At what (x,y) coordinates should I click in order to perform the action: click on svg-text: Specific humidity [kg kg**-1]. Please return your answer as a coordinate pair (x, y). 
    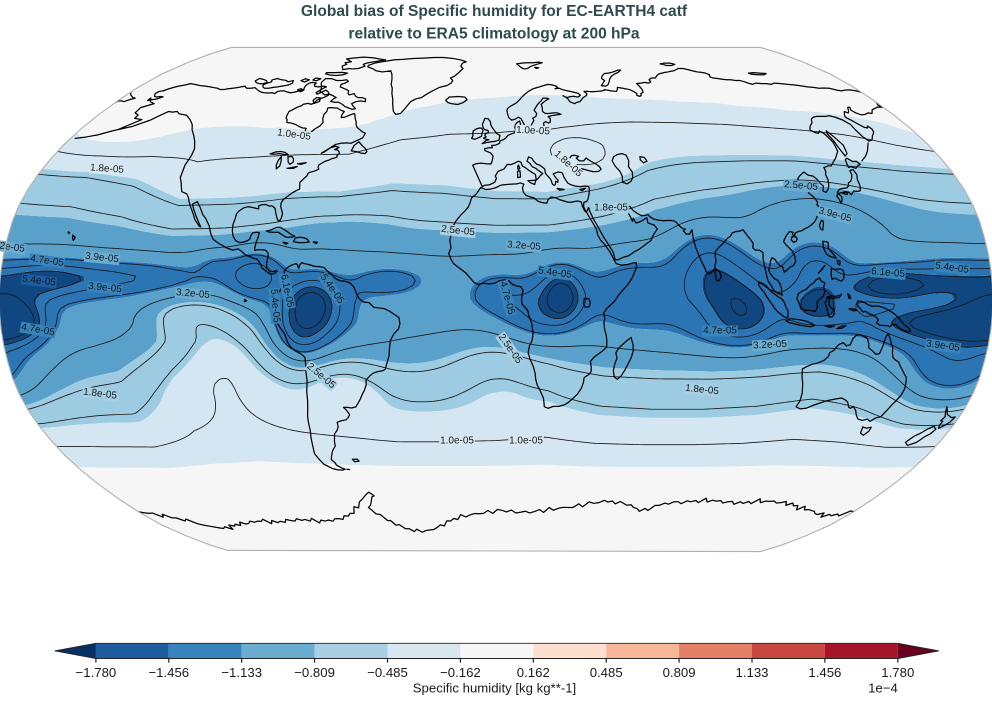
    Looking at the image, I should click on (494, 687).